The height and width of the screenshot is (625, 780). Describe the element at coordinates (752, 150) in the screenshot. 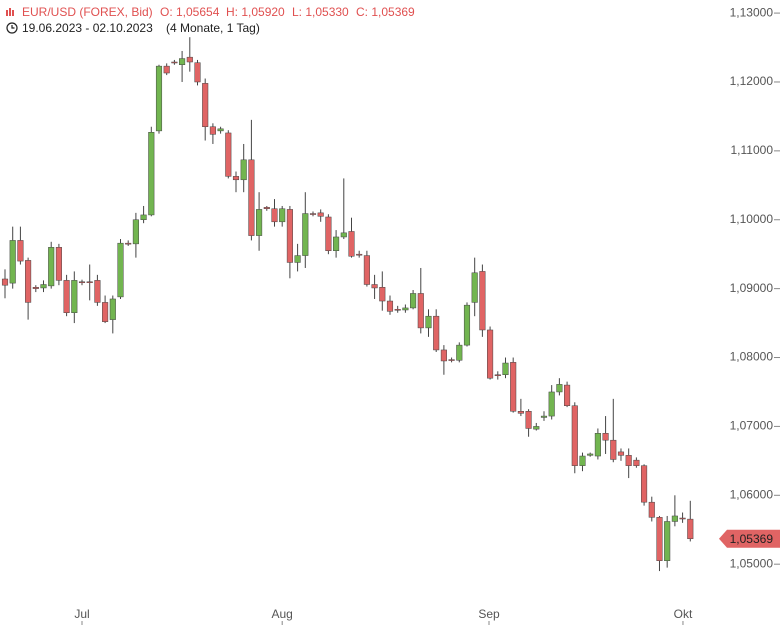

I see `y-tick-label: 1,11000` at that location.